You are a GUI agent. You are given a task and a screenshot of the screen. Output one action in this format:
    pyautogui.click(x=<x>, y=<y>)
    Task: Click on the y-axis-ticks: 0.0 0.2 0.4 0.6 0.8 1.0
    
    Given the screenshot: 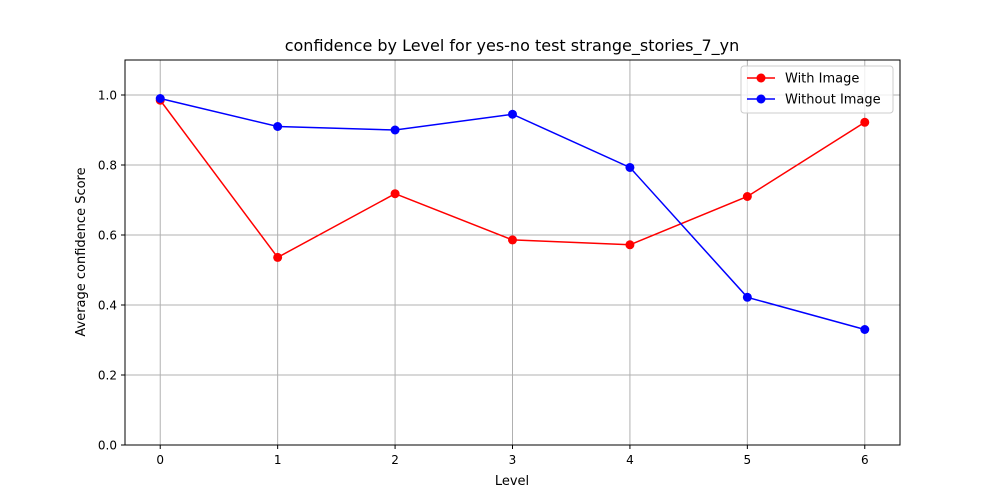 What is the action you would take?
    pyautogui.click(x=111, y=271)
    